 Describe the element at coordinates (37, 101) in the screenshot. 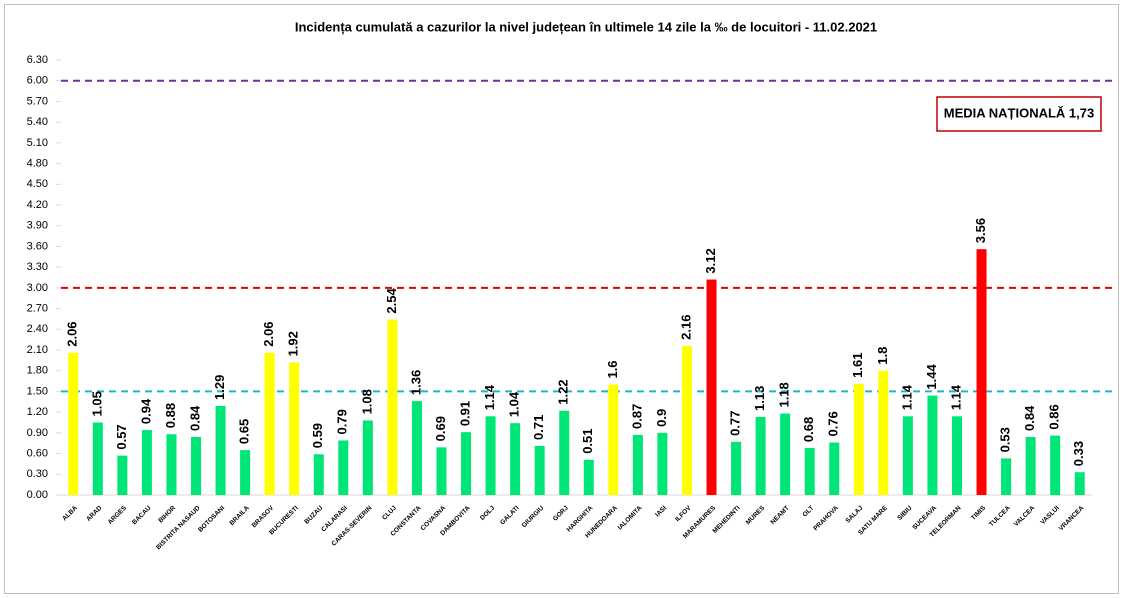

I see `y-tick-label: 5.70` at that location.